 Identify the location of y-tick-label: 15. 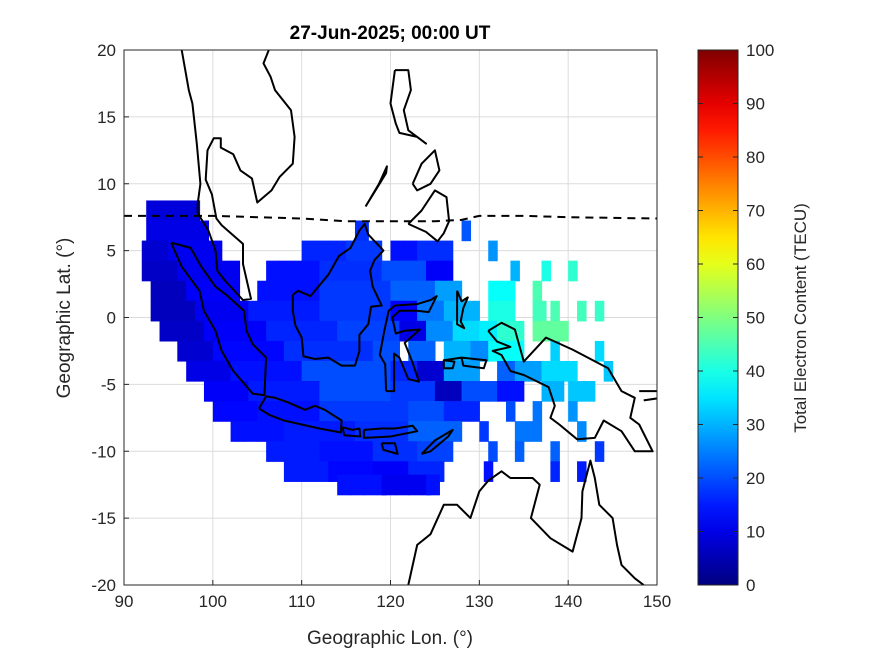
(106, 117).